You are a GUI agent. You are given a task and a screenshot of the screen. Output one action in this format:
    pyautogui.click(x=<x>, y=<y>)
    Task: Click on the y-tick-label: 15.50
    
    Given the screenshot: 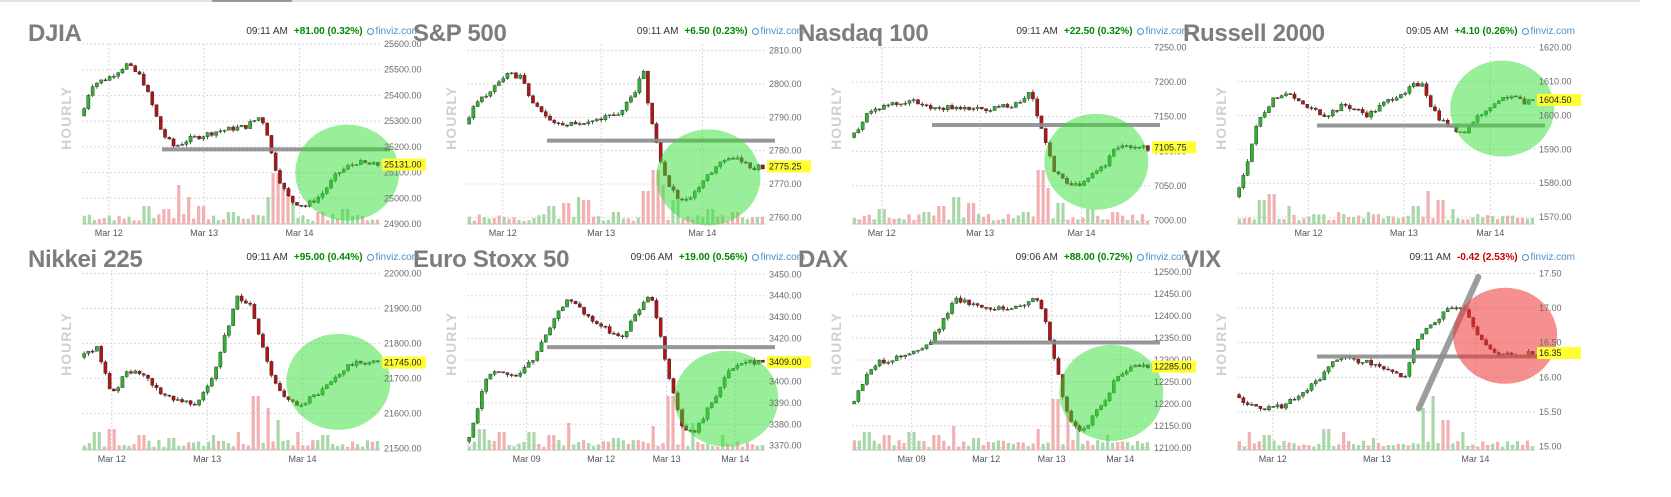 What is the action you would take?
    pyautogui.click(x=1550, y=412)
    